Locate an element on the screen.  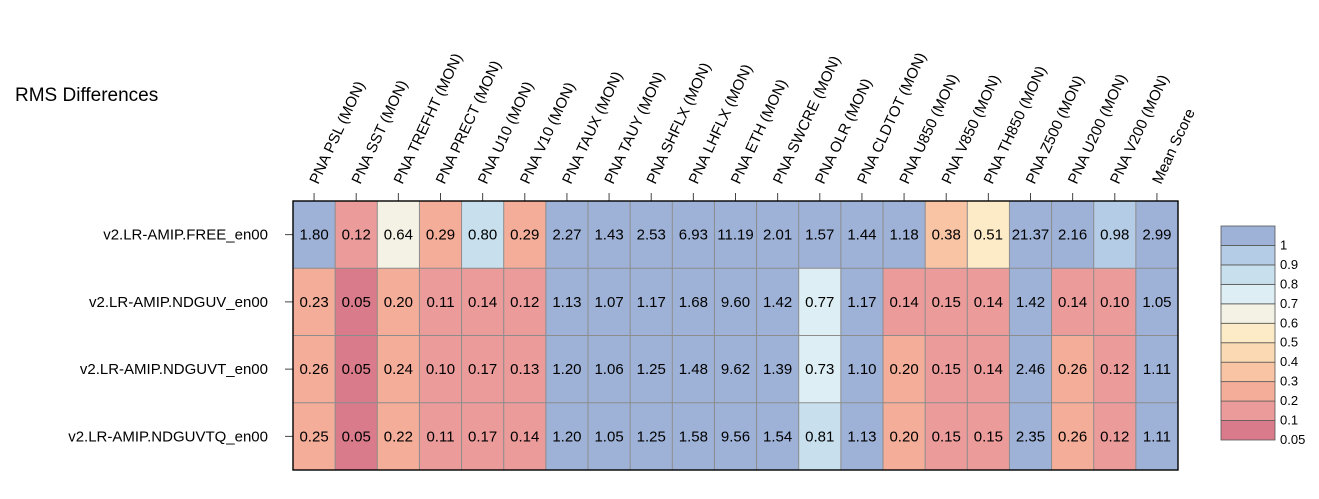
cell-value: 0.23 is located at coordinates (313, 302).